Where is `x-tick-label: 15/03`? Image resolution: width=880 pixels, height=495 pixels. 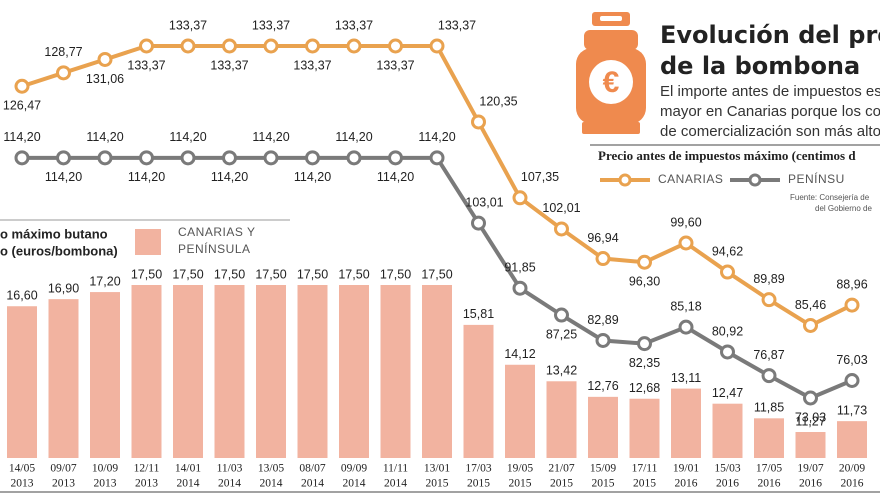
x-tick-label: 15/03 is located at coordinates (727, 469).